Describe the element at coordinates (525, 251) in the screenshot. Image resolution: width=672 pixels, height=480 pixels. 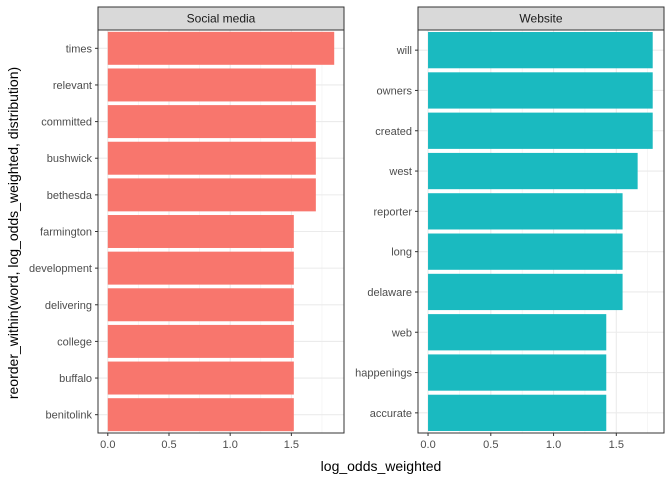
I see `bar-long` at that location.